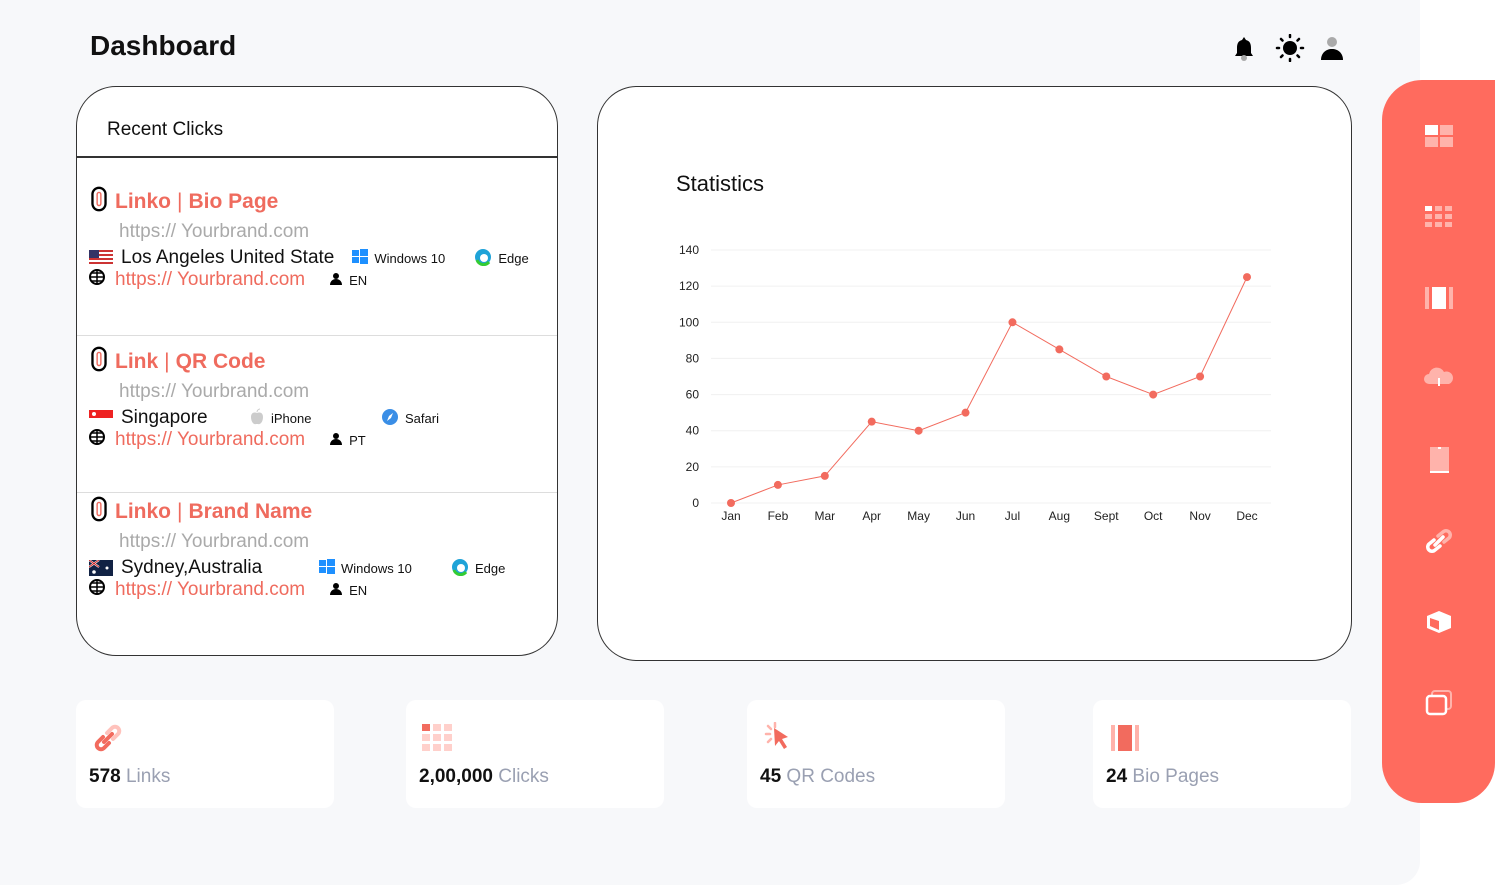  I want to click on sun-icon, so click(1289, 48).